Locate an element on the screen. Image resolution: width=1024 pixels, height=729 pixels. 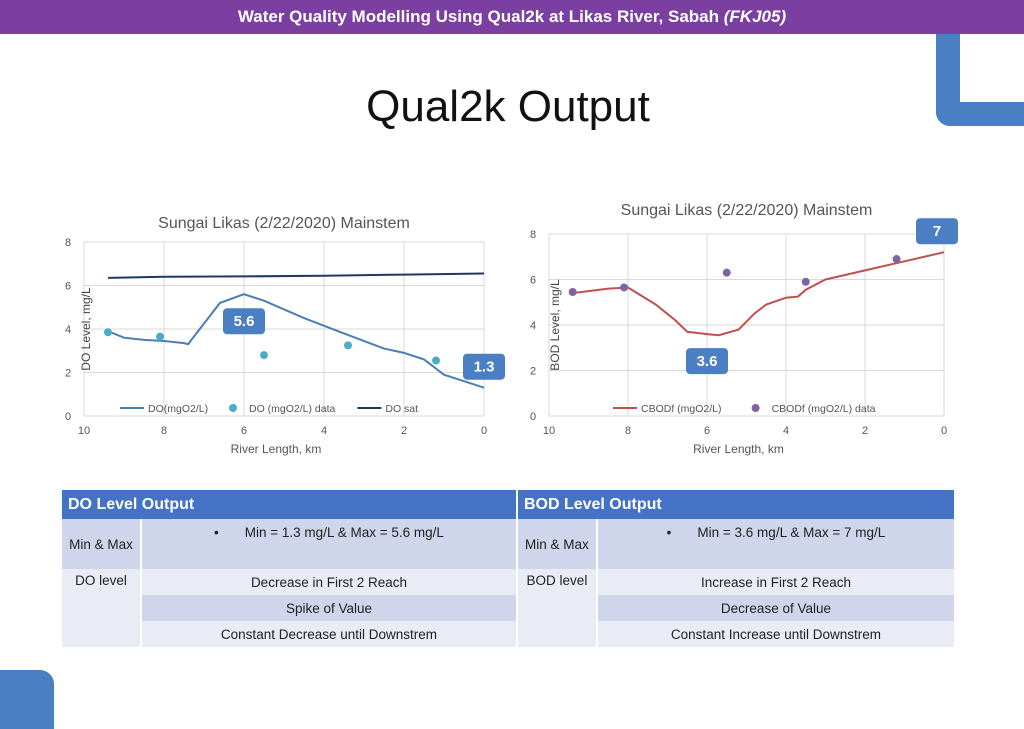
callout-label: 1.3 is located at coordinates (484, 367).